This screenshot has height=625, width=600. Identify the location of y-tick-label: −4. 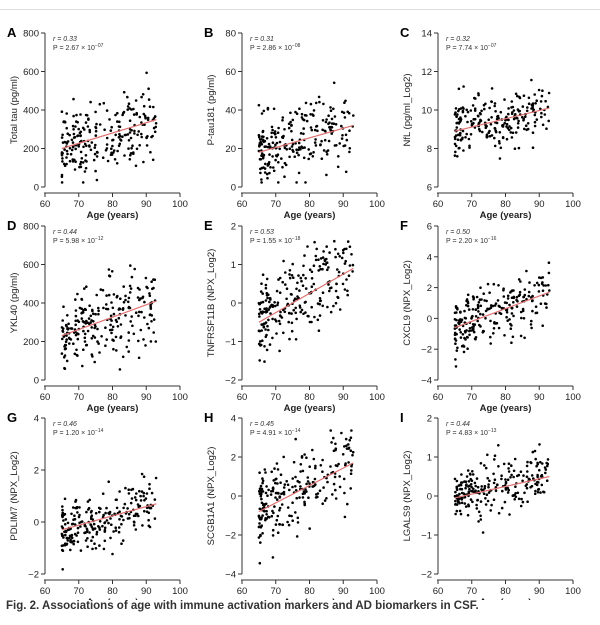
(426, 381).